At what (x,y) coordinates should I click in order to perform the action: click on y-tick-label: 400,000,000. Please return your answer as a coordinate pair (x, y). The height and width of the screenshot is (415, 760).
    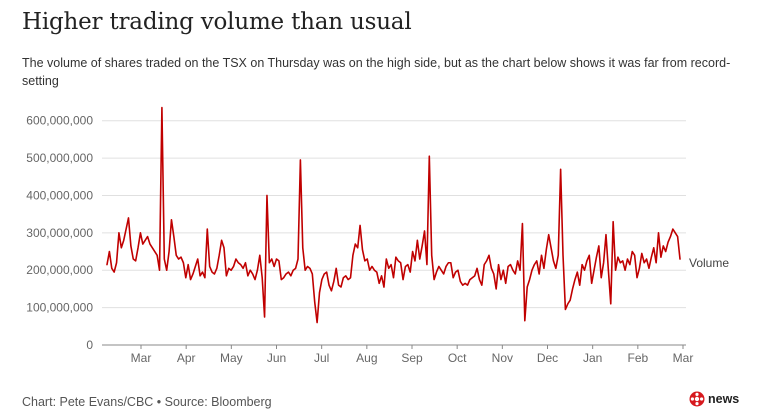
    Looking at the image, I should click on (59, 195).